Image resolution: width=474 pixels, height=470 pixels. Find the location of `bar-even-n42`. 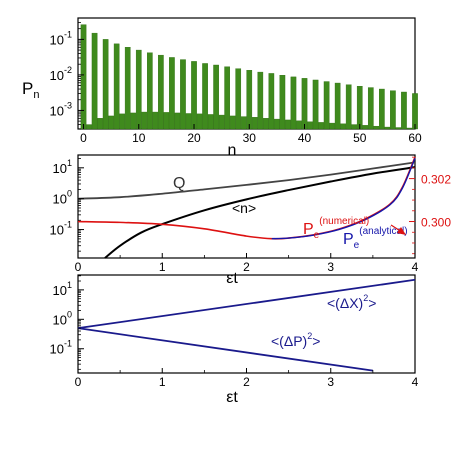

bar-even-n42 is located at coordinates (315, 104).